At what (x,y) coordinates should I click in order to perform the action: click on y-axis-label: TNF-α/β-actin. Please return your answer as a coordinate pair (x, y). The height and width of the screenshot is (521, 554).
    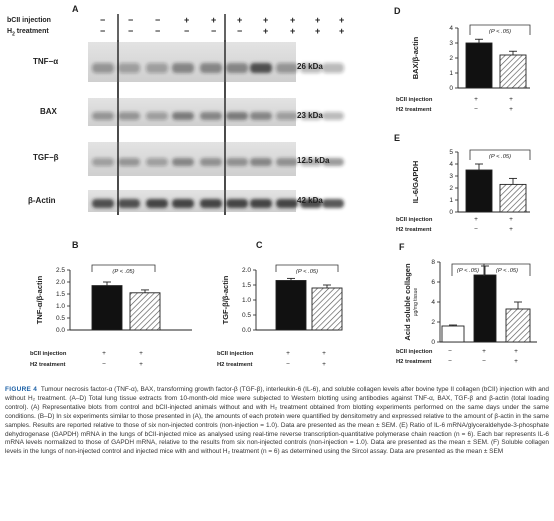
    Looking at the image, I should click on (39, 299).